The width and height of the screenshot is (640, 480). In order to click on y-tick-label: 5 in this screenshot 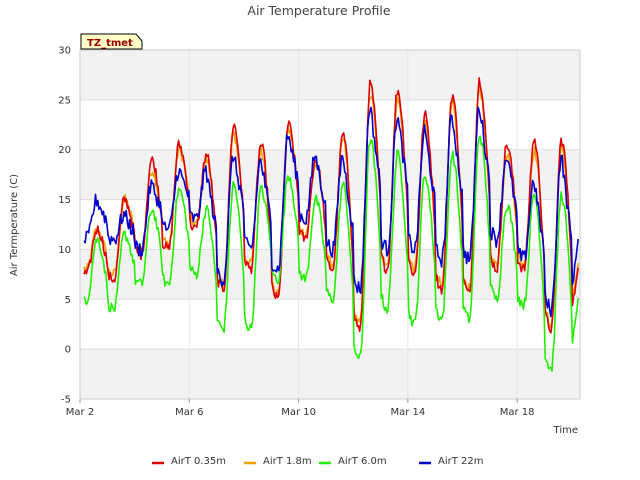, I will do `click(68, 300)`.